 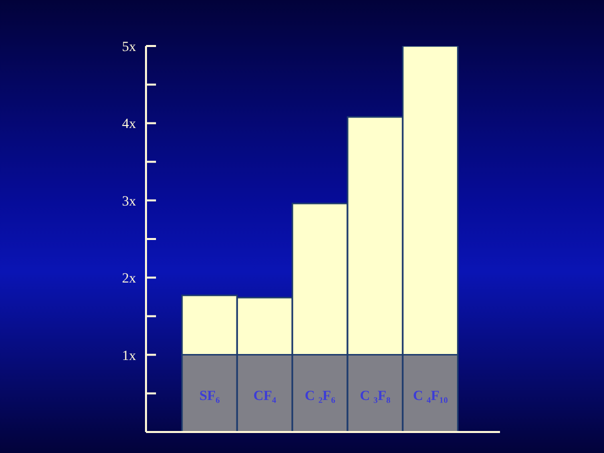 What do you see at coordinates (129, 356) in the screenshot?
I see `y-tick-label: 1x` at bounding box center [129, 356].